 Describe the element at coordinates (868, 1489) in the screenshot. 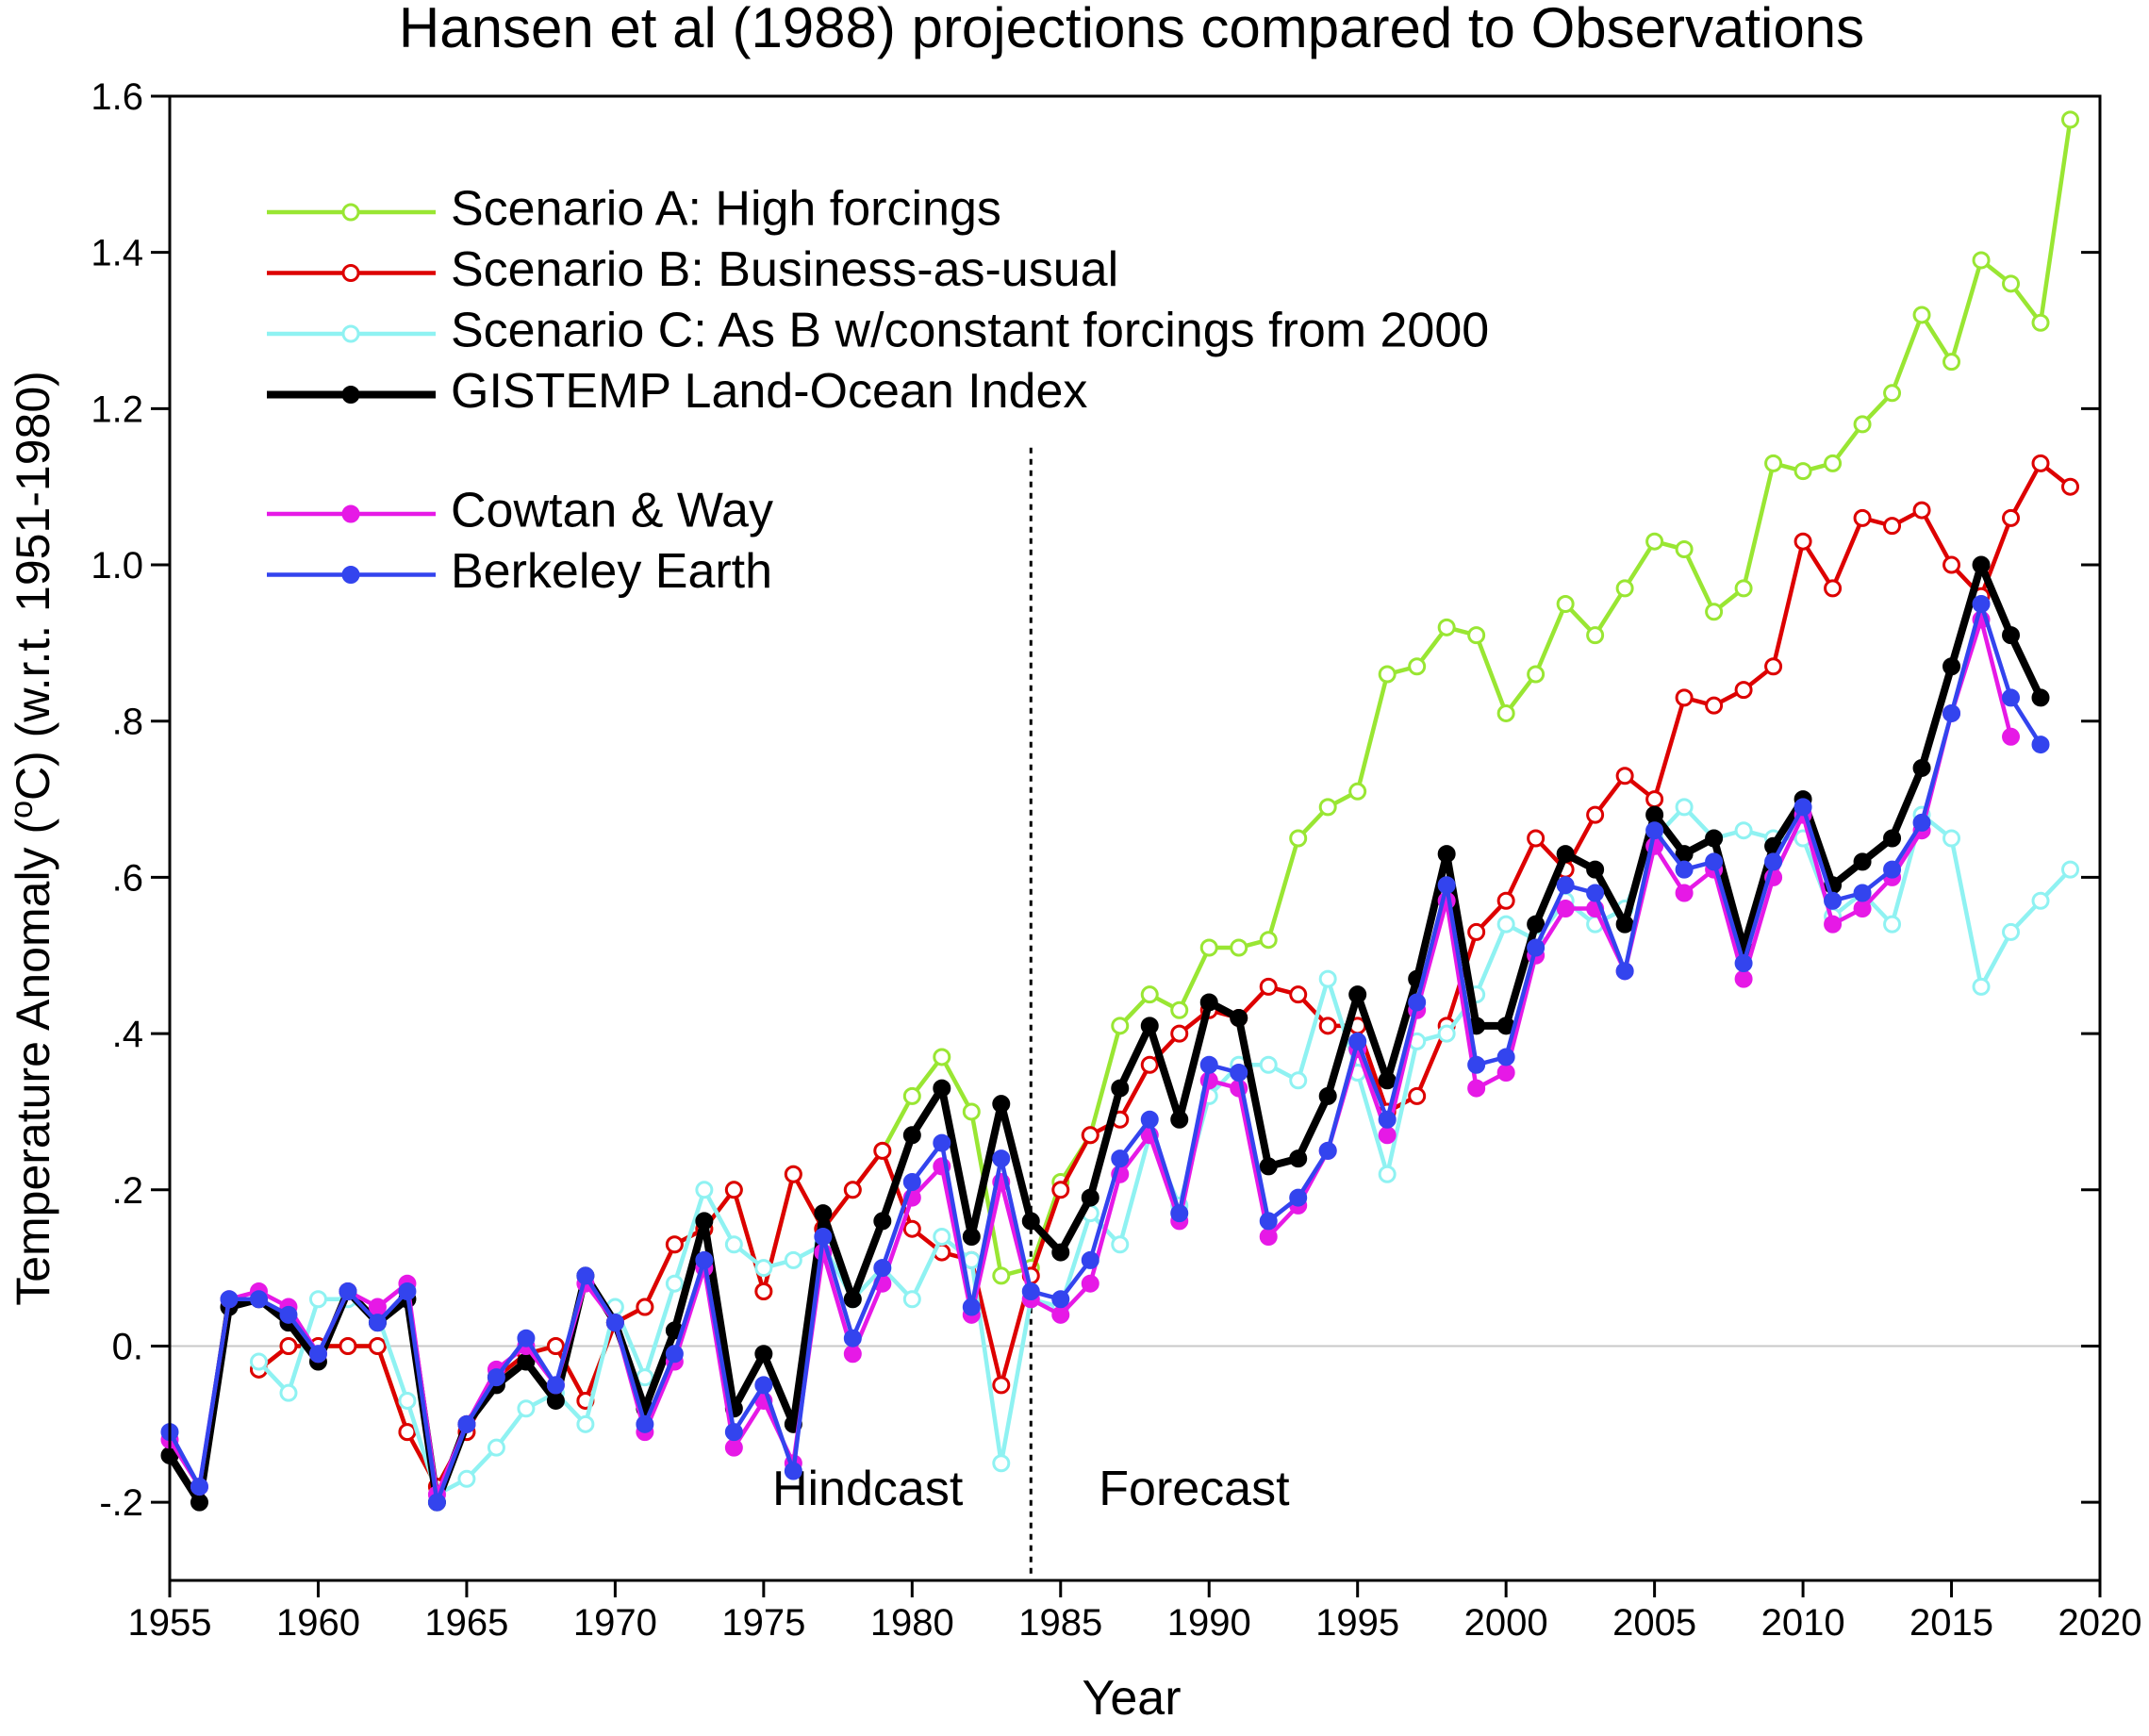

I see `annotation: Hindcast` at that location.